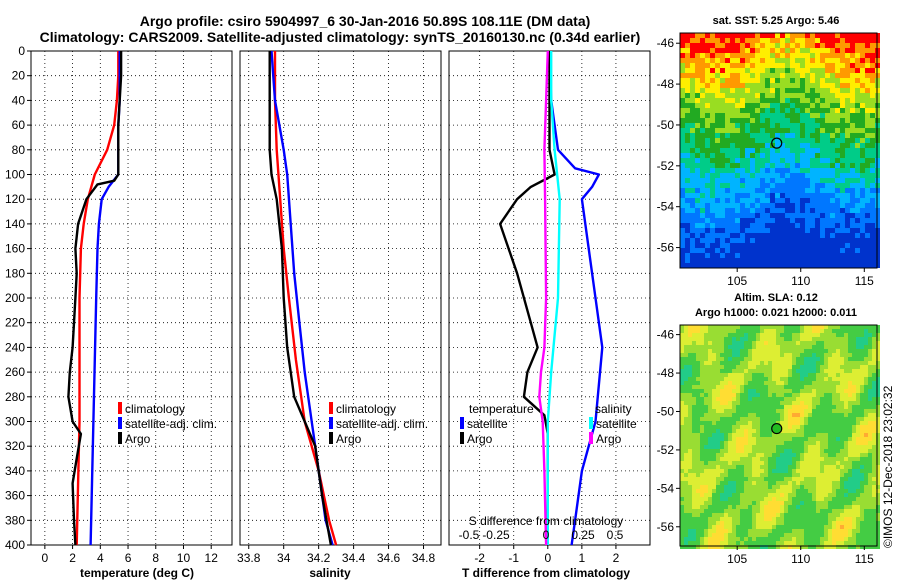 The width and height of the screenshot is (900, 580). I want to click on salinity-legend: climatology satellite-adj. clim. Argo, so click(378, 424).